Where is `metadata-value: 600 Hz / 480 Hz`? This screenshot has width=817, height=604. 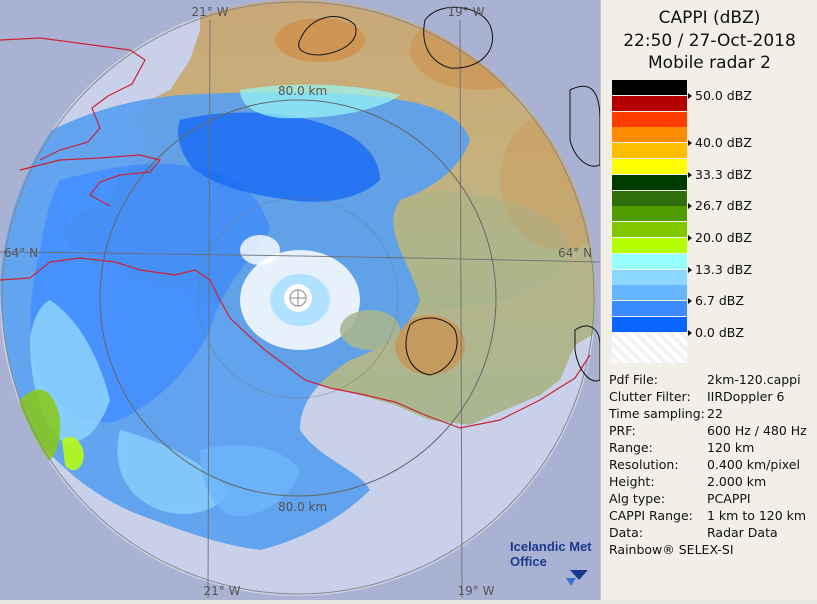
metadata-value: 600 Hz / 480 Hz is located at coordinates (757, 430).